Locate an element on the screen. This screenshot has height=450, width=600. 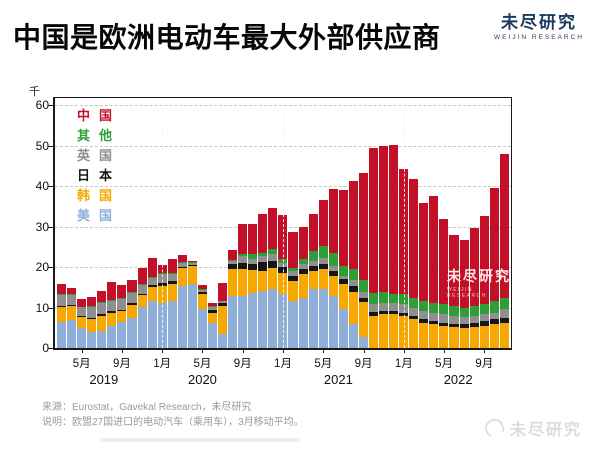
legend-item-中国: 中国 is located at coordinates (99, 115).